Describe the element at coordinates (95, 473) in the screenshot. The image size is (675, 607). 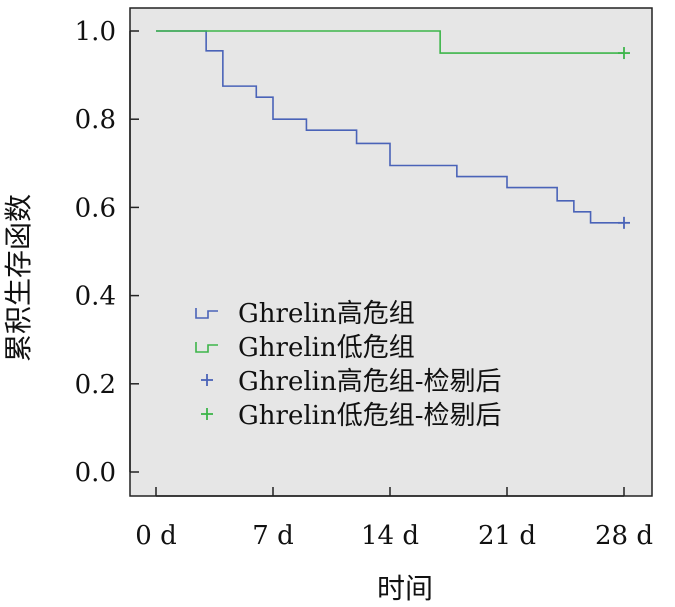
I see `y-tick-label: 0.0` at that location.